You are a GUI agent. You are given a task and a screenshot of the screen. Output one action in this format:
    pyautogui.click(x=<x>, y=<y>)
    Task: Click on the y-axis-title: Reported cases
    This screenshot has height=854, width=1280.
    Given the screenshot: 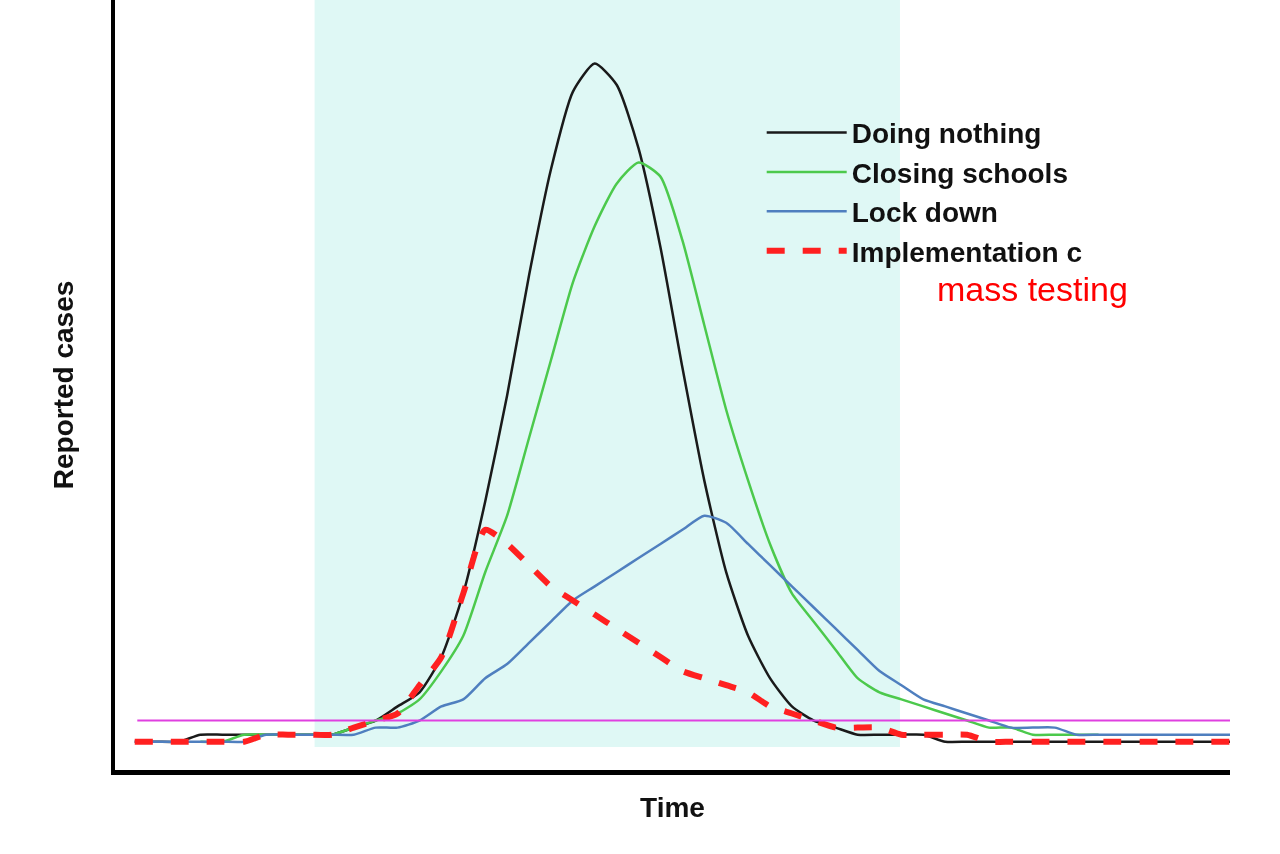 What is the action you would take?
    pyautogui.click(x=64, y=385)
    